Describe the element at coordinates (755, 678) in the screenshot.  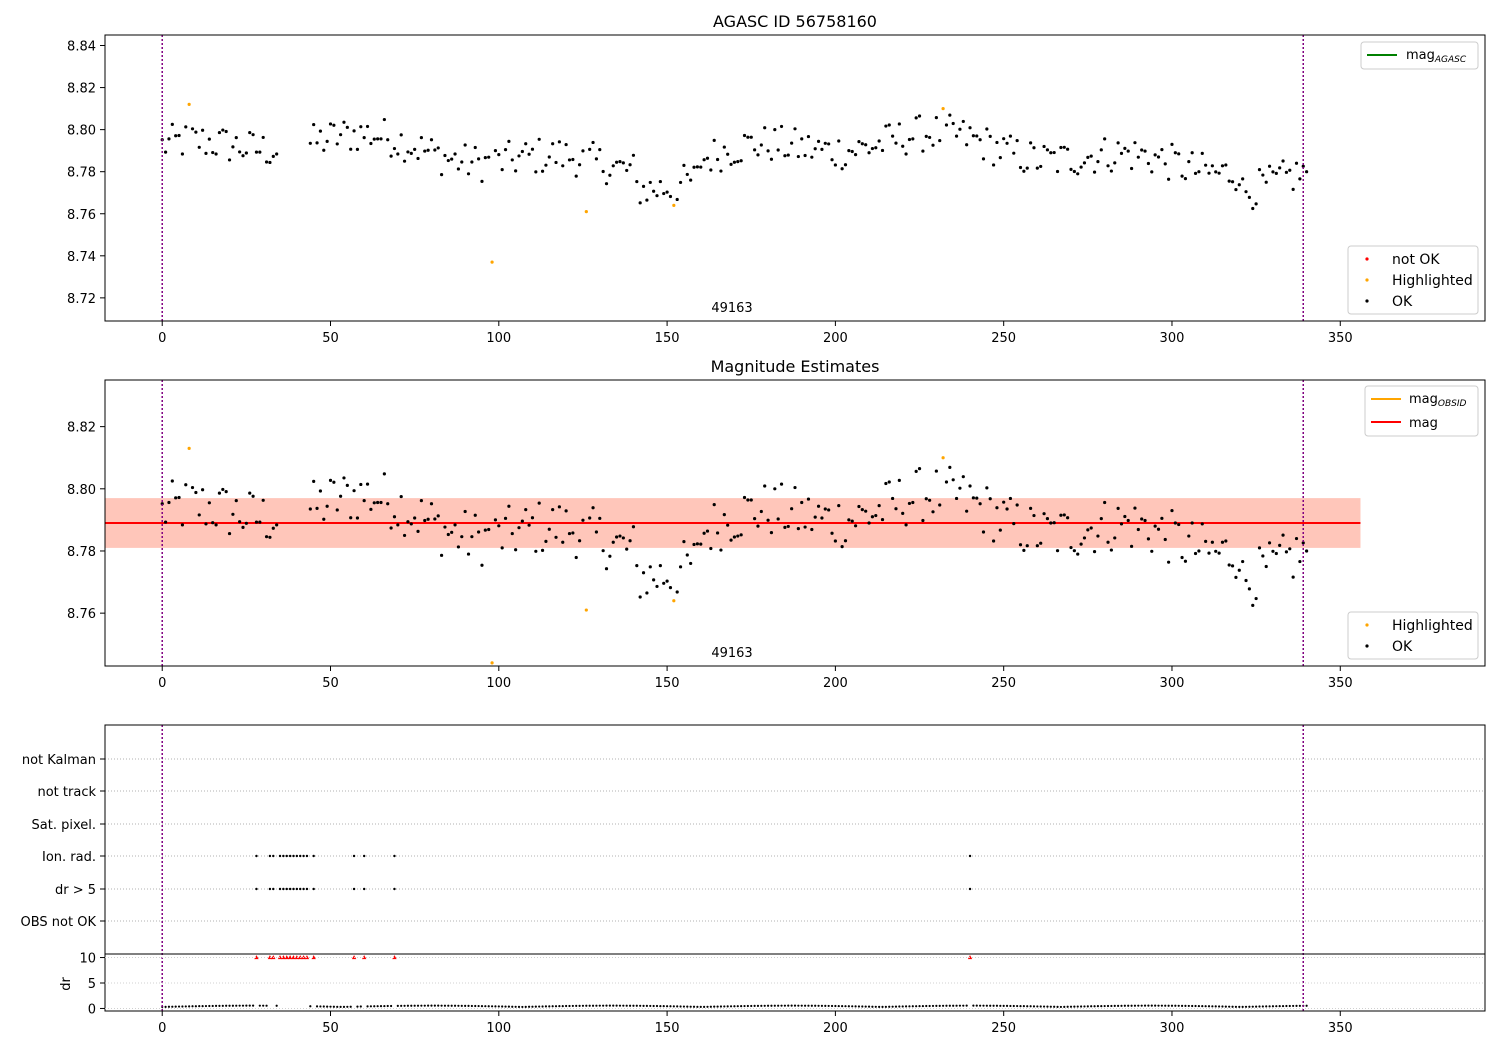
I see `mag-x-ticks: 0 50 100 150 200 250 300 350` at that location.